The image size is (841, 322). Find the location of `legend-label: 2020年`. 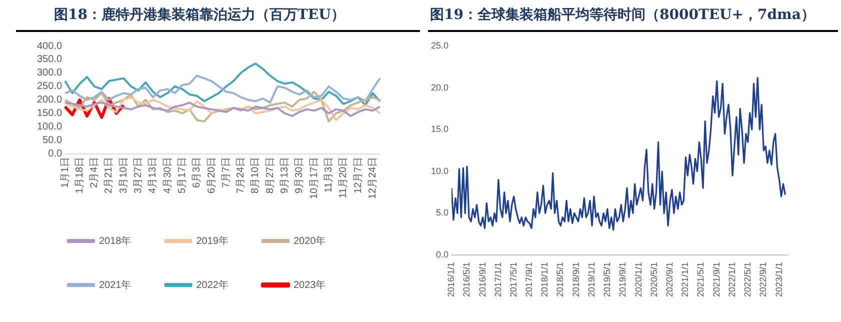

legend-label: 2020年 is located at coordinates (309, 240).